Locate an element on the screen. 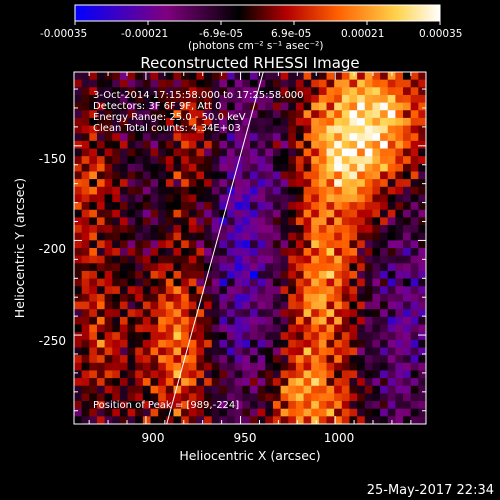 The width and height of the screenshot is (500, 500). colorbar-tick-marks is located at coordinates (257, 23).